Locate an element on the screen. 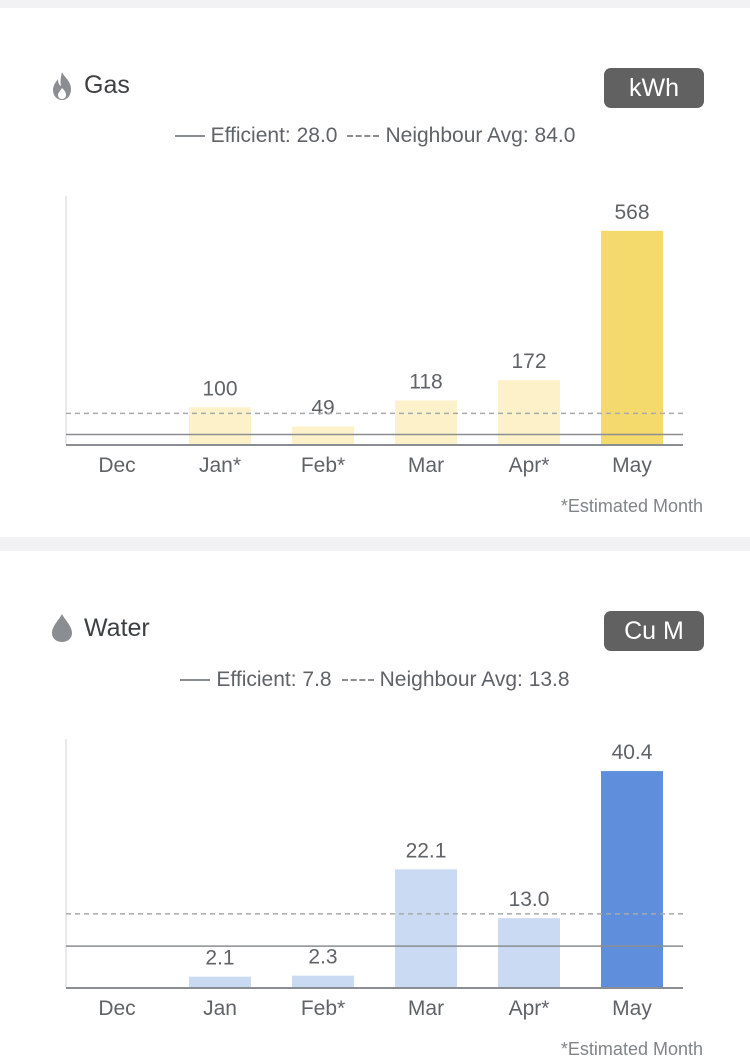  gas-neighbour-value: 84.0 is located at coordinates (555, 135).